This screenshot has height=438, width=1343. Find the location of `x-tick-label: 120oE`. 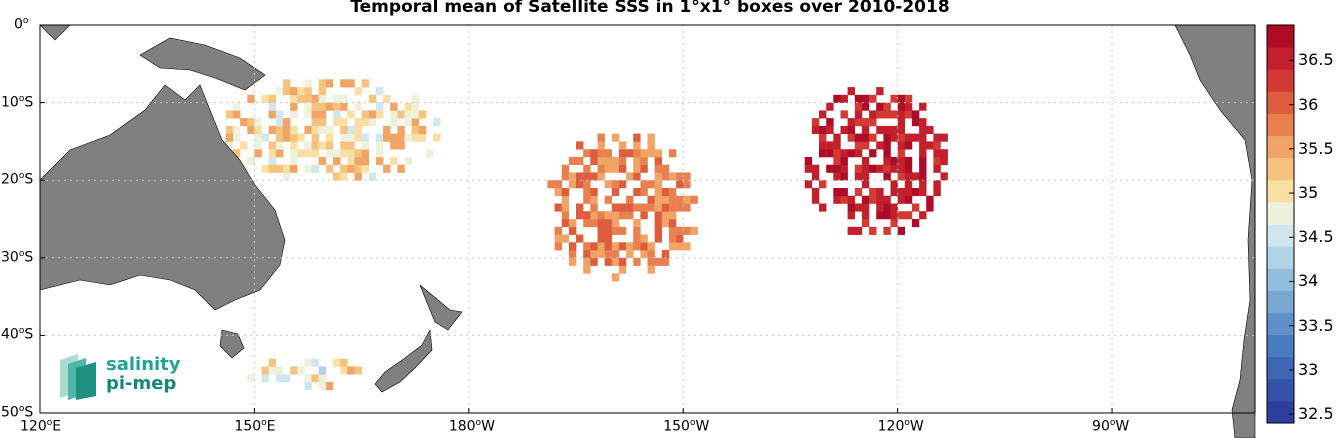

x-tick-label: 120oE is located at coordinates (41, 426).